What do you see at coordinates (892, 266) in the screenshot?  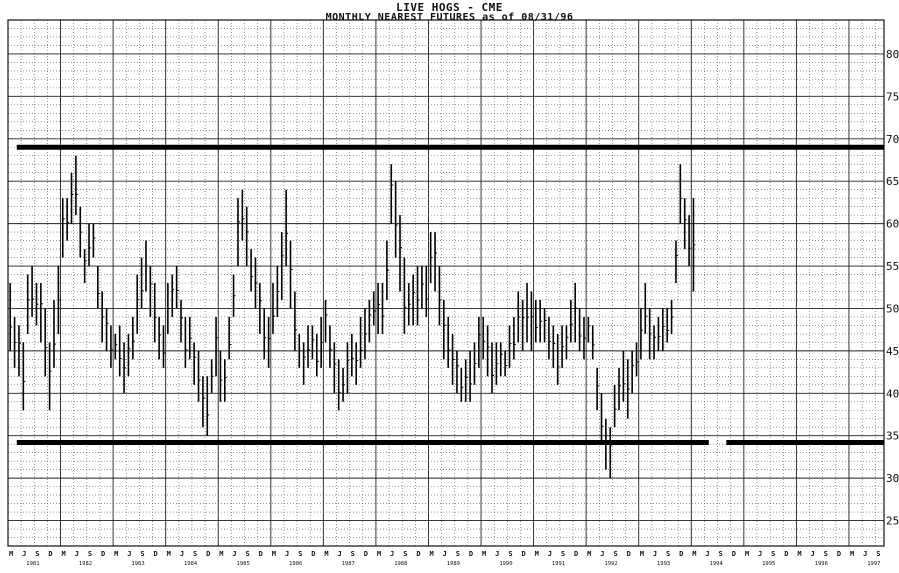 I see `y-tick-label: 55` at bounding box center [892, 266].